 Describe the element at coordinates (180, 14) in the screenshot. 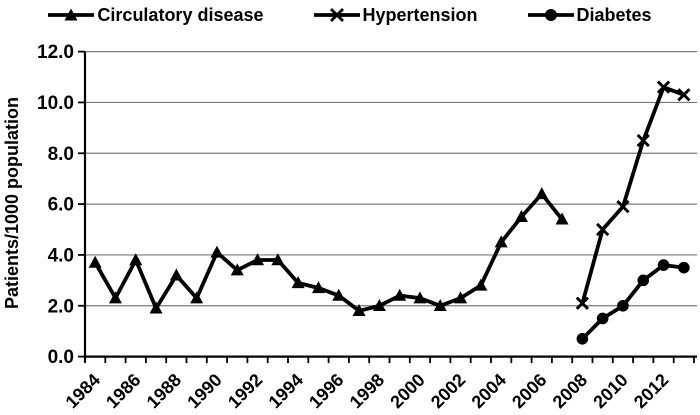

I see `legend-label-circulatory-disease: Circulatory disease` at that location.